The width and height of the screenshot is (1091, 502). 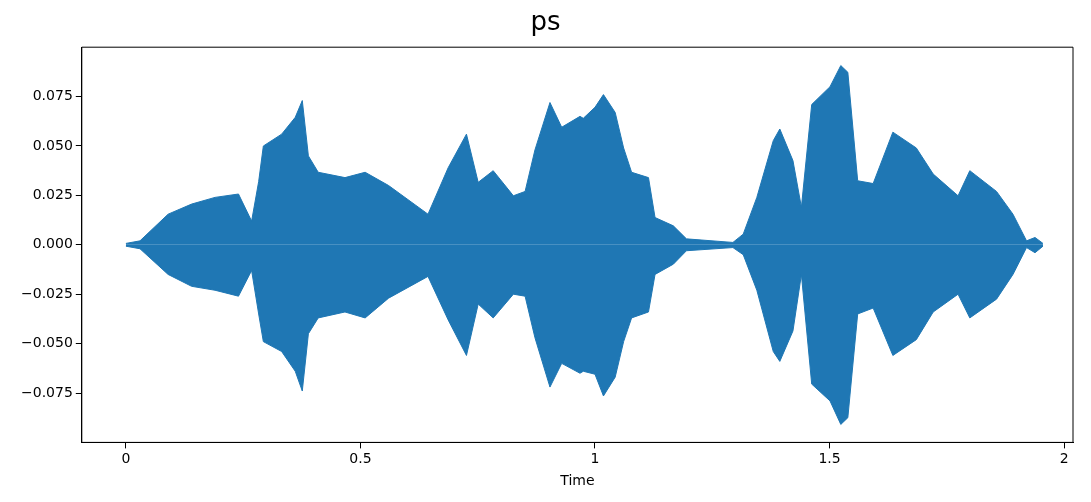 I want to click on y-tick-label: 0.050, so click(x=52, y=144).